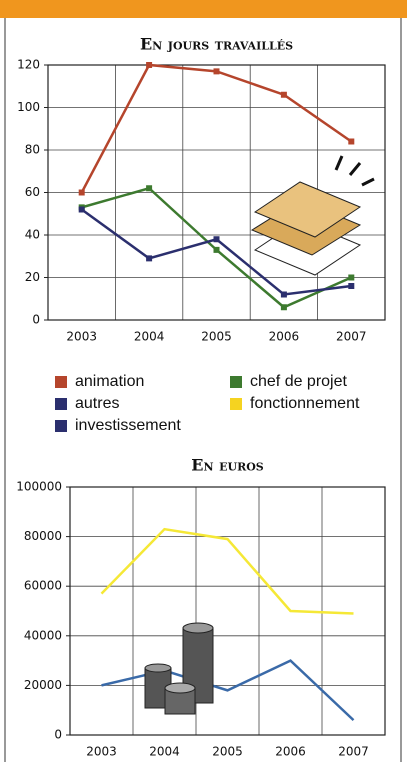  What do you see at coordinates (128, 425) in the screenshot?
I see `legend-label: investissement` at bounding box center [128, 425].